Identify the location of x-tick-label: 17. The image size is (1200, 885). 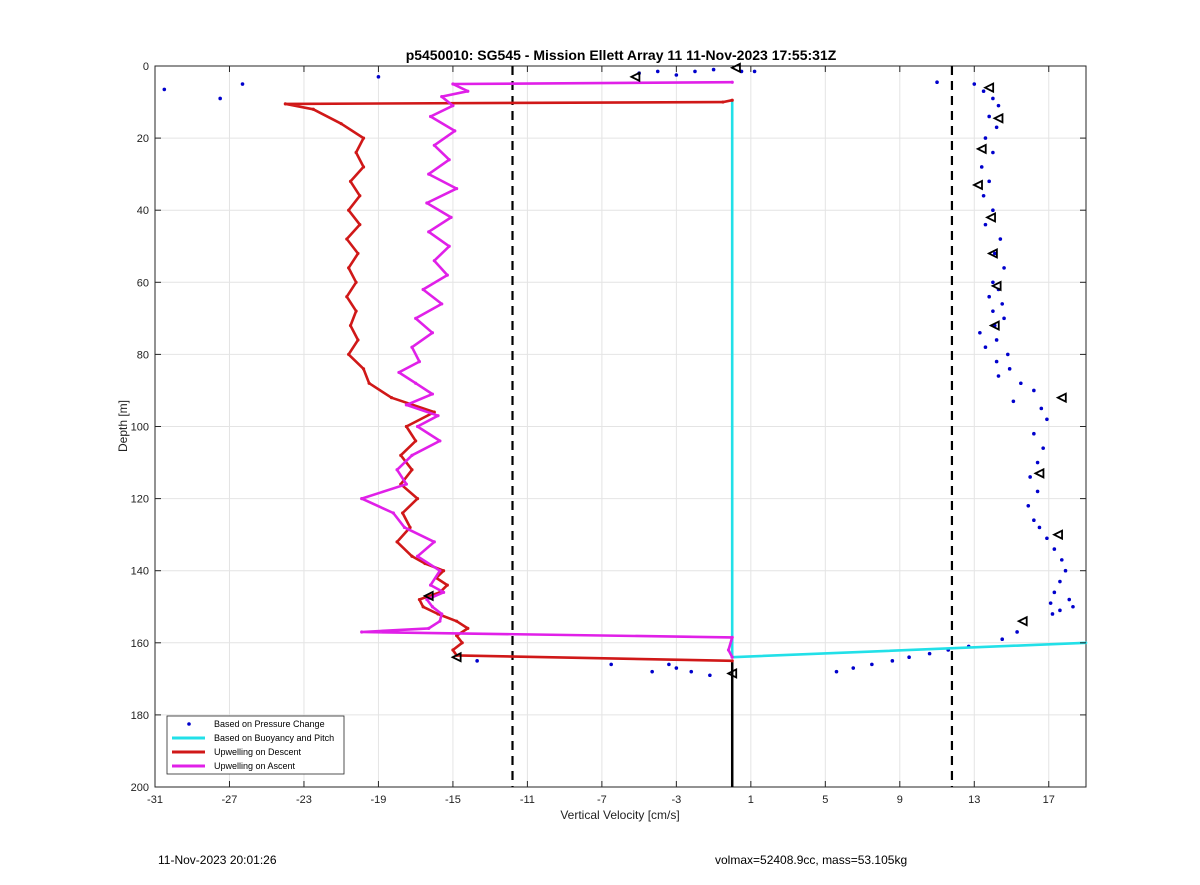
(1049, 800).